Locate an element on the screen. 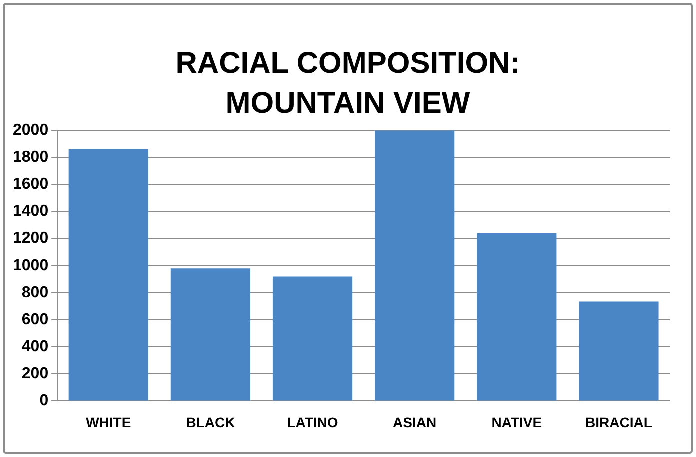  y-tick-label: 1000 is located at coordinates (31, 265).